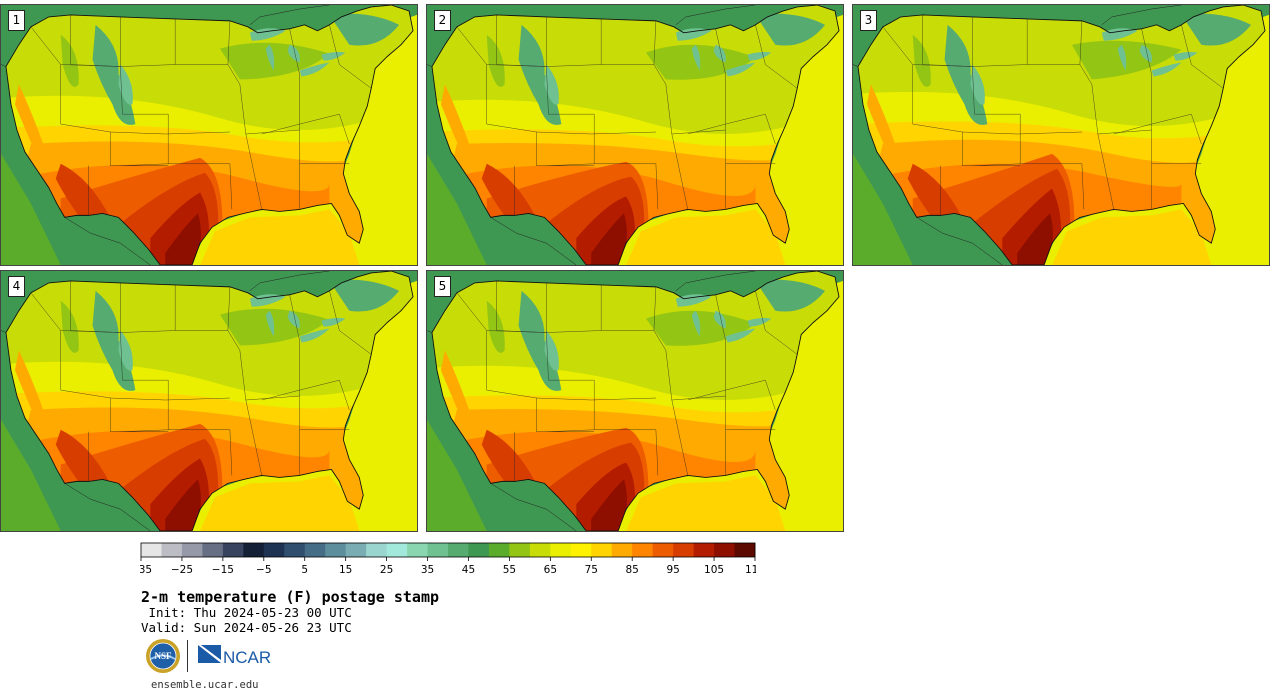 This screenshot has height=696, width=1280. Describe the element at coordinates (205, 685) in the screenshot. I see `source-url: ensemble.ucar.edu` at that location.